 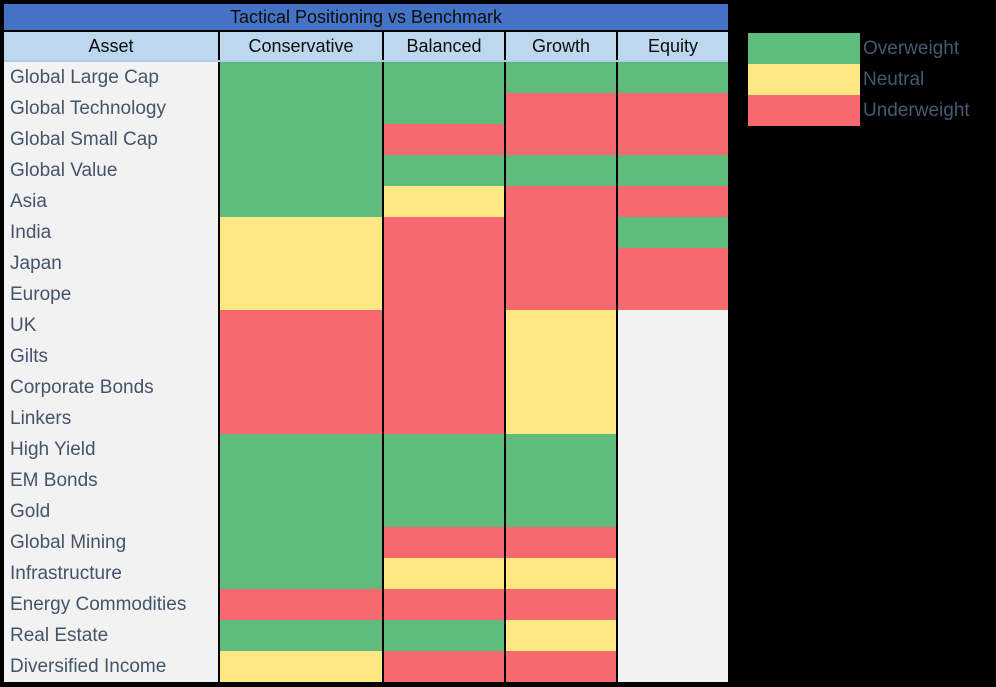 What do you see at coordinates (111, 325) in the screenshot?
I see `asset-label: UK` at bounding box center [111, 325].